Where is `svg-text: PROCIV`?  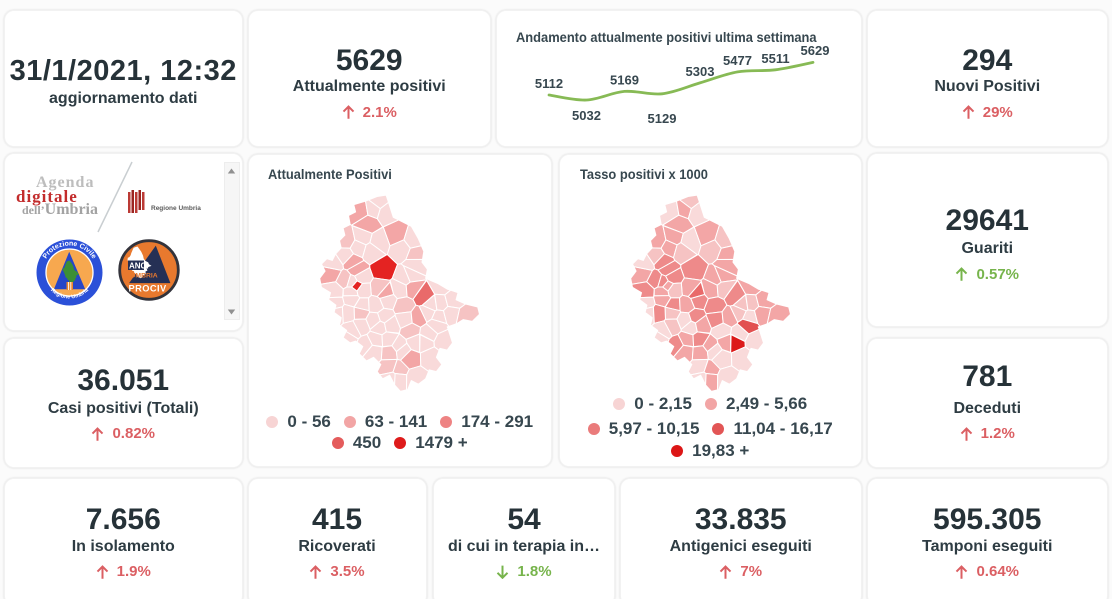
svg-text: PROCIV is located at coordinates (148, 288).